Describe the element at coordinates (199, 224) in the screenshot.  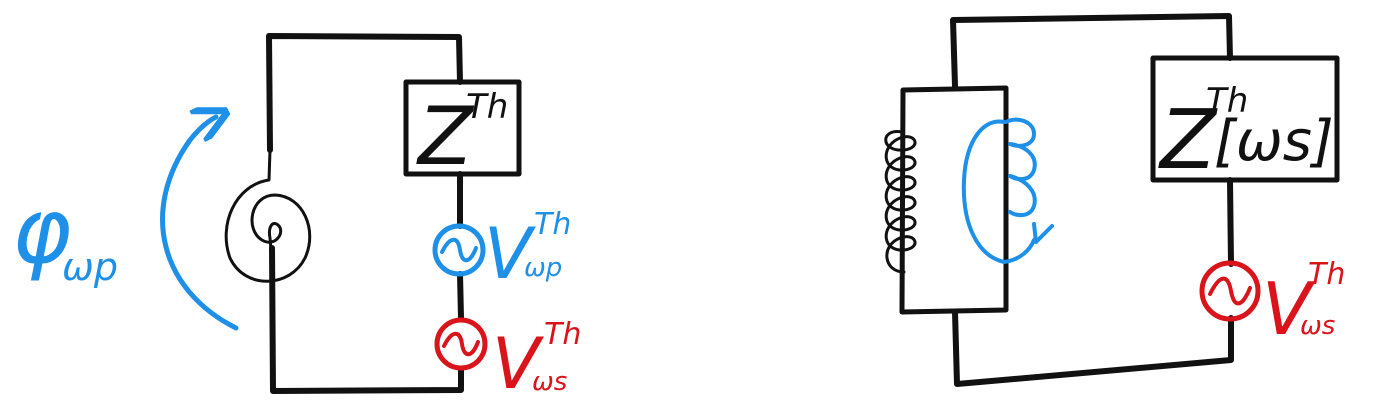
I see `left-flux-arrow` at that location.